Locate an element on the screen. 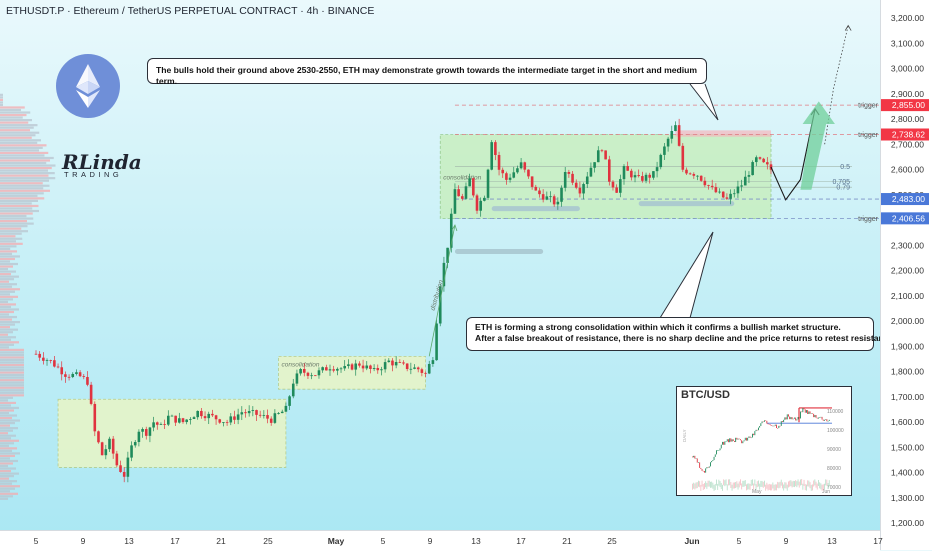  inset-side-label: DAILY is located at coordinates (684, 435).